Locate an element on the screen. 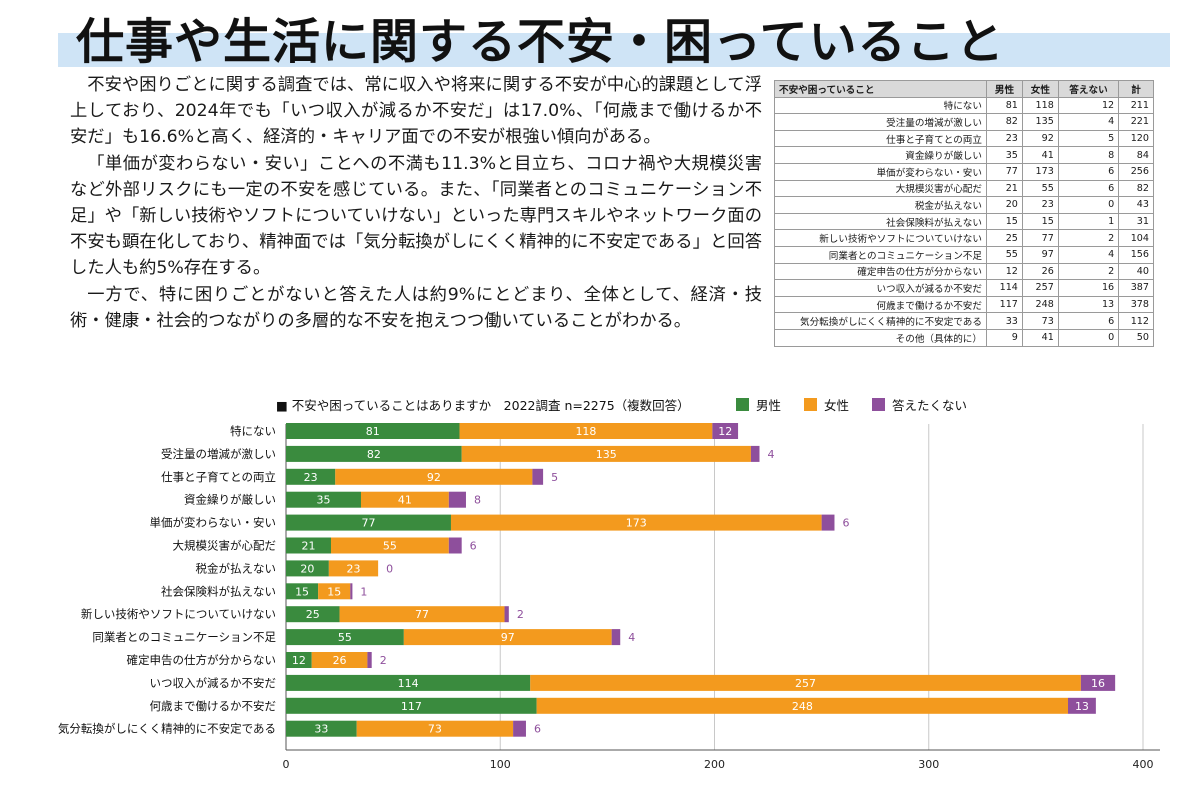 The image size is (1200, 798). data-label: 118 is located at coordinates (585, 431).